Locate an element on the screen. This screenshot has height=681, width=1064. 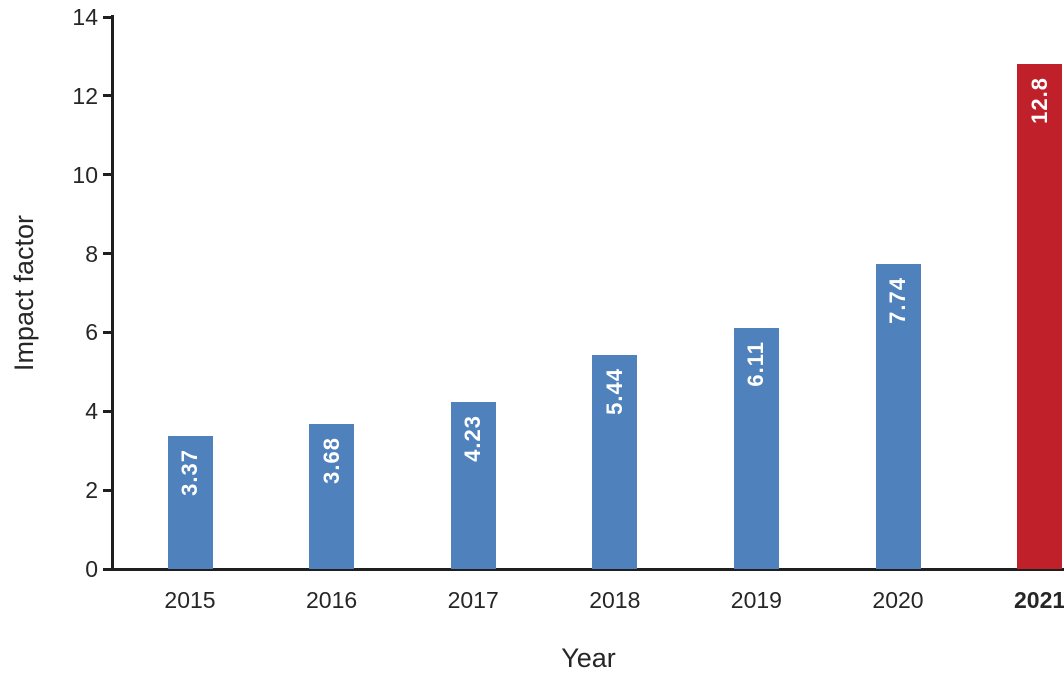
x-tick-label-2018: 2018 is located at coordinates (615, 600).